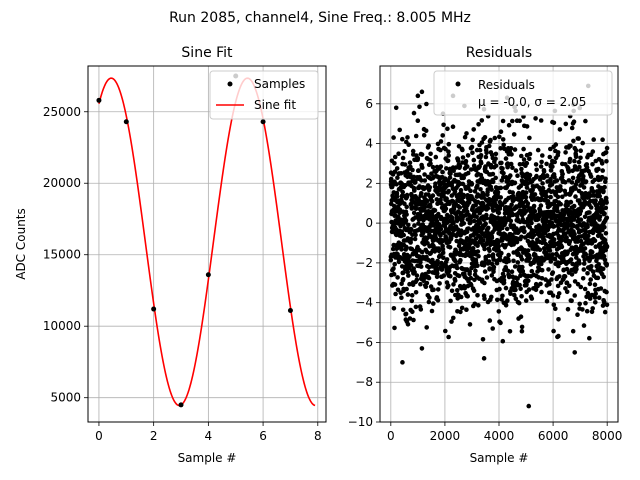 This screenshot has width=640, height=480. I want to click on residuals-x-tick-label: 6000, so click(553, 436).